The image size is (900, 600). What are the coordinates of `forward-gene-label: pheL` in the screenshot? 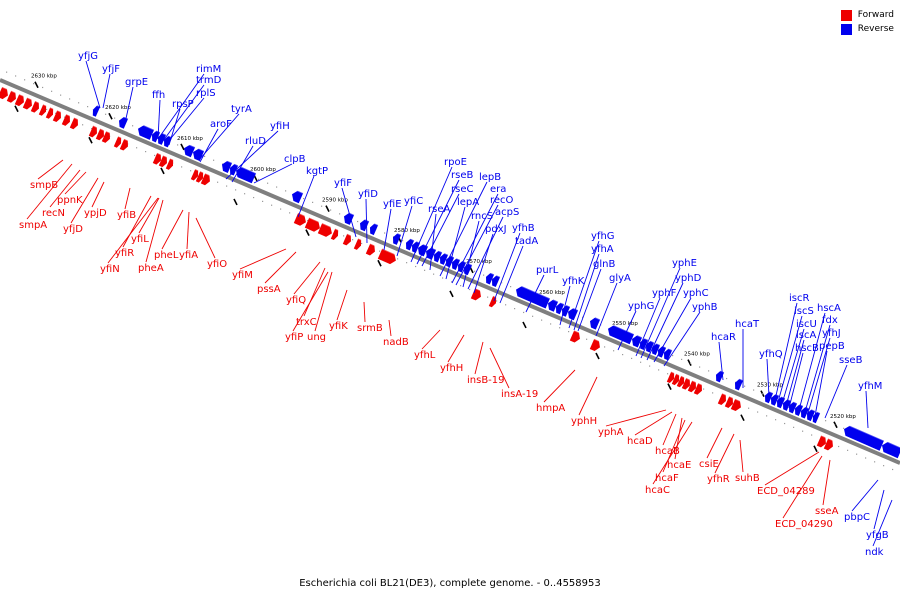 It's located at (166, 255).